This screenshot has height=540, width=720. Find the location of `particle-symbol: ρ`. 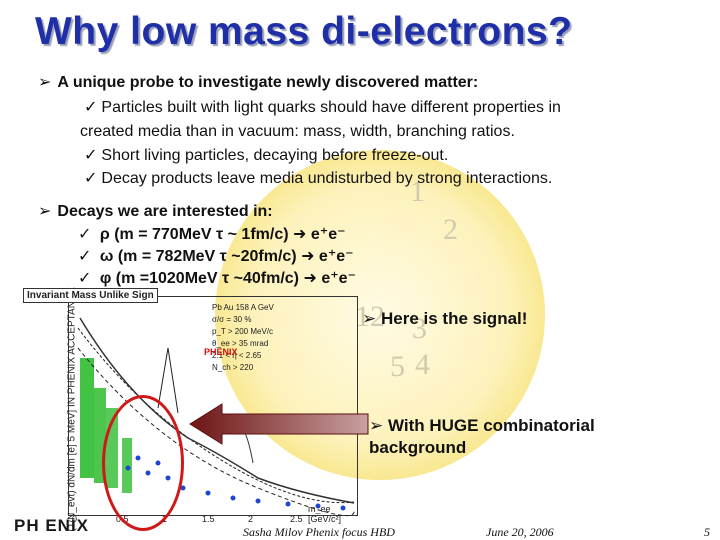

particle-symbol: ρ is located at coordinates (104, 234).